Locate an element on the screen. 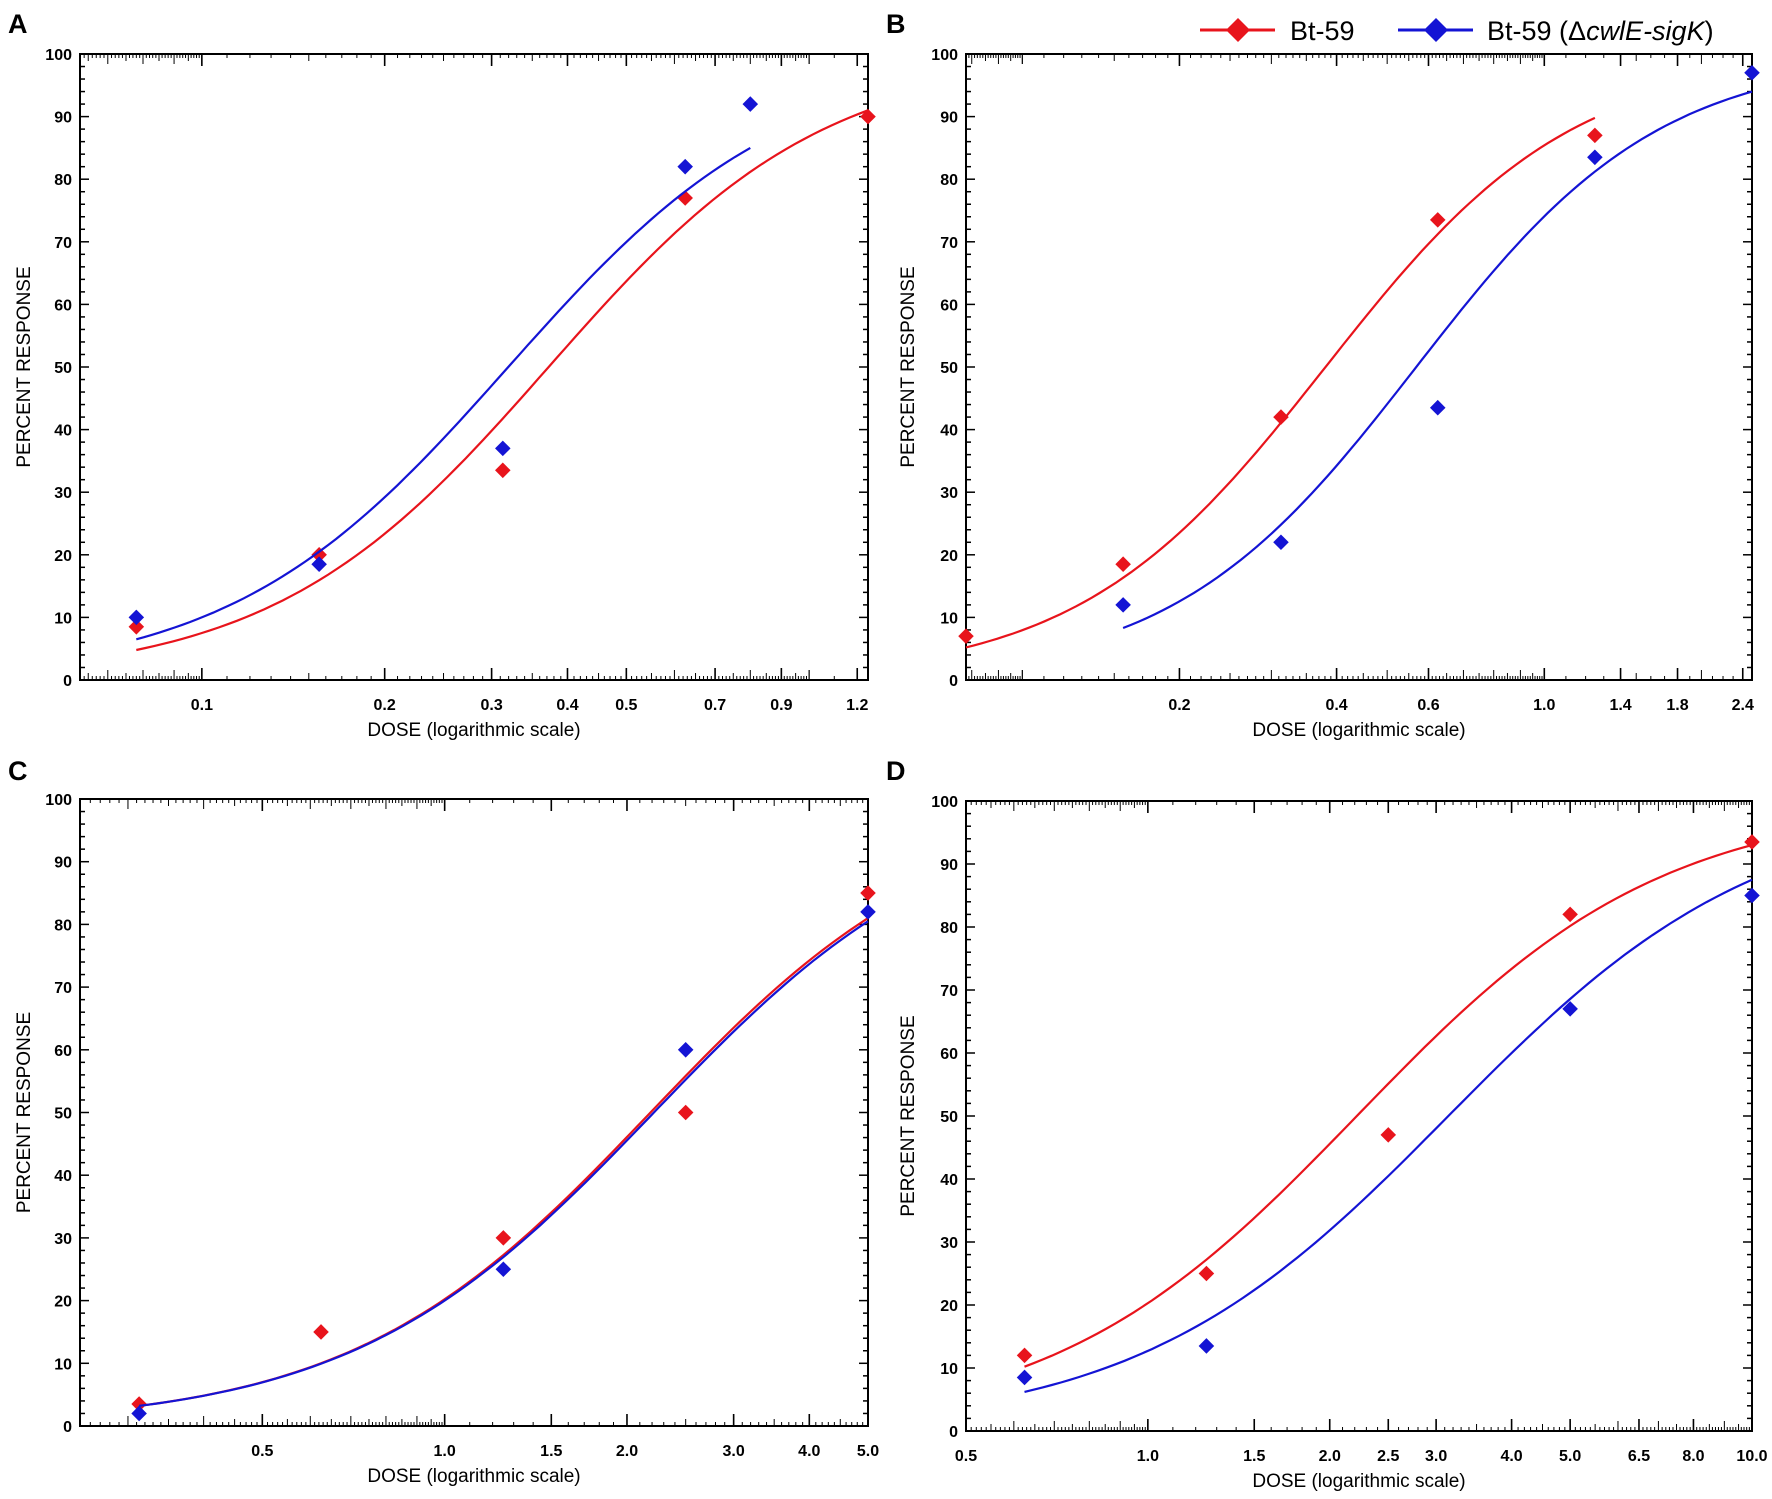 Image resolution: width=1772 pixels, height=1499 pixels. legend-marker-bt59 is located at coordinates (1238, 30).